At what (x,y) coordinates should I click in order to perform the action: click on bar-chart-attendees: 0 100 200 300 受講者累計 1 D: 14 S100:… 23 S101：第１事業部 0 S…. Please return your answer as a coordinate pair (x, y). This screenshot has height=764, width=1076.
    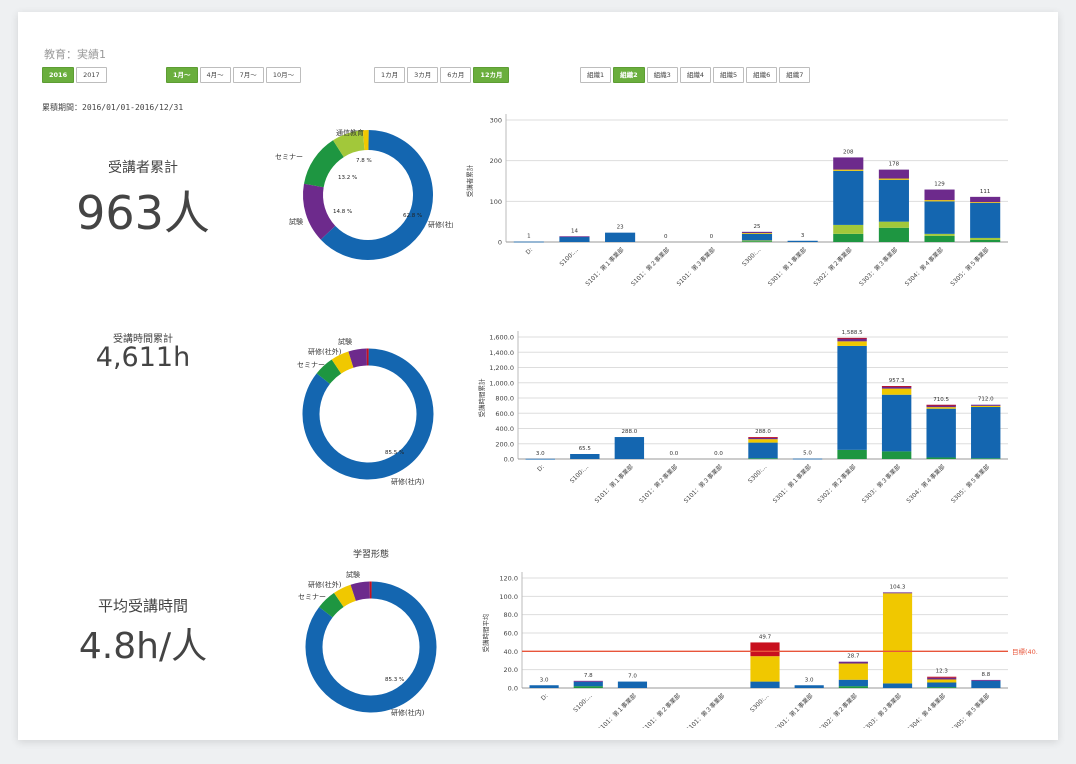
    Looking at the image, I should click on (736, 201).